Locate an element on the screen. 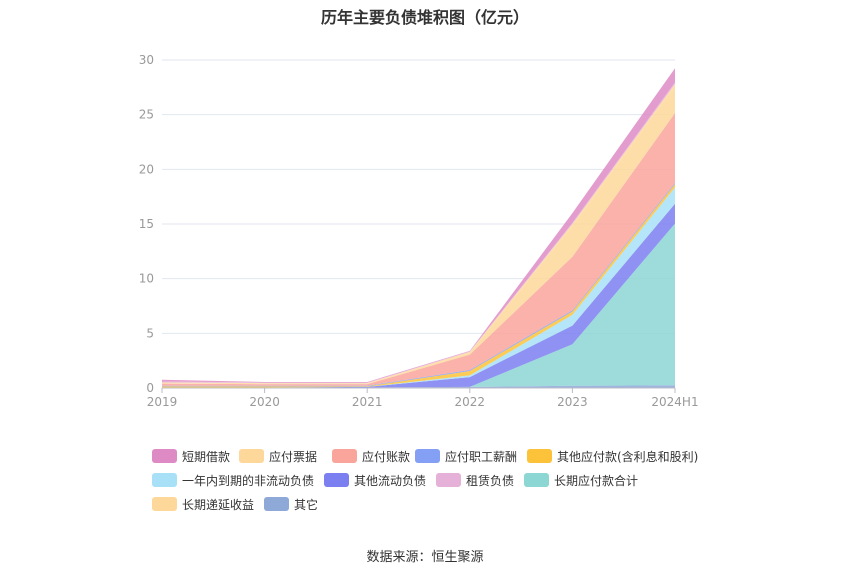 This screenshot has height=575, width=850. legend-item: 其它 is located at coordinates (291, 504).